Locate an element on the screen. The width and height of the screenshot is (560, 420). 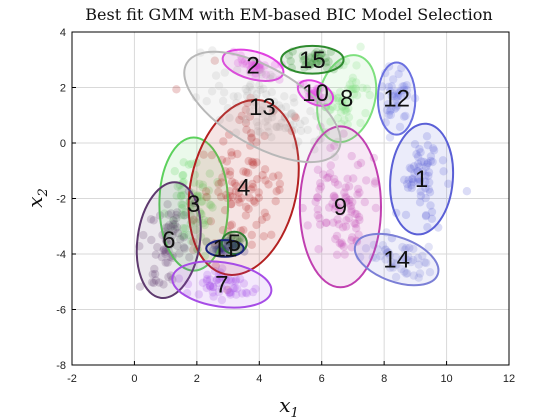
y-axis-label-main: x is located at coordinates (35, 202).